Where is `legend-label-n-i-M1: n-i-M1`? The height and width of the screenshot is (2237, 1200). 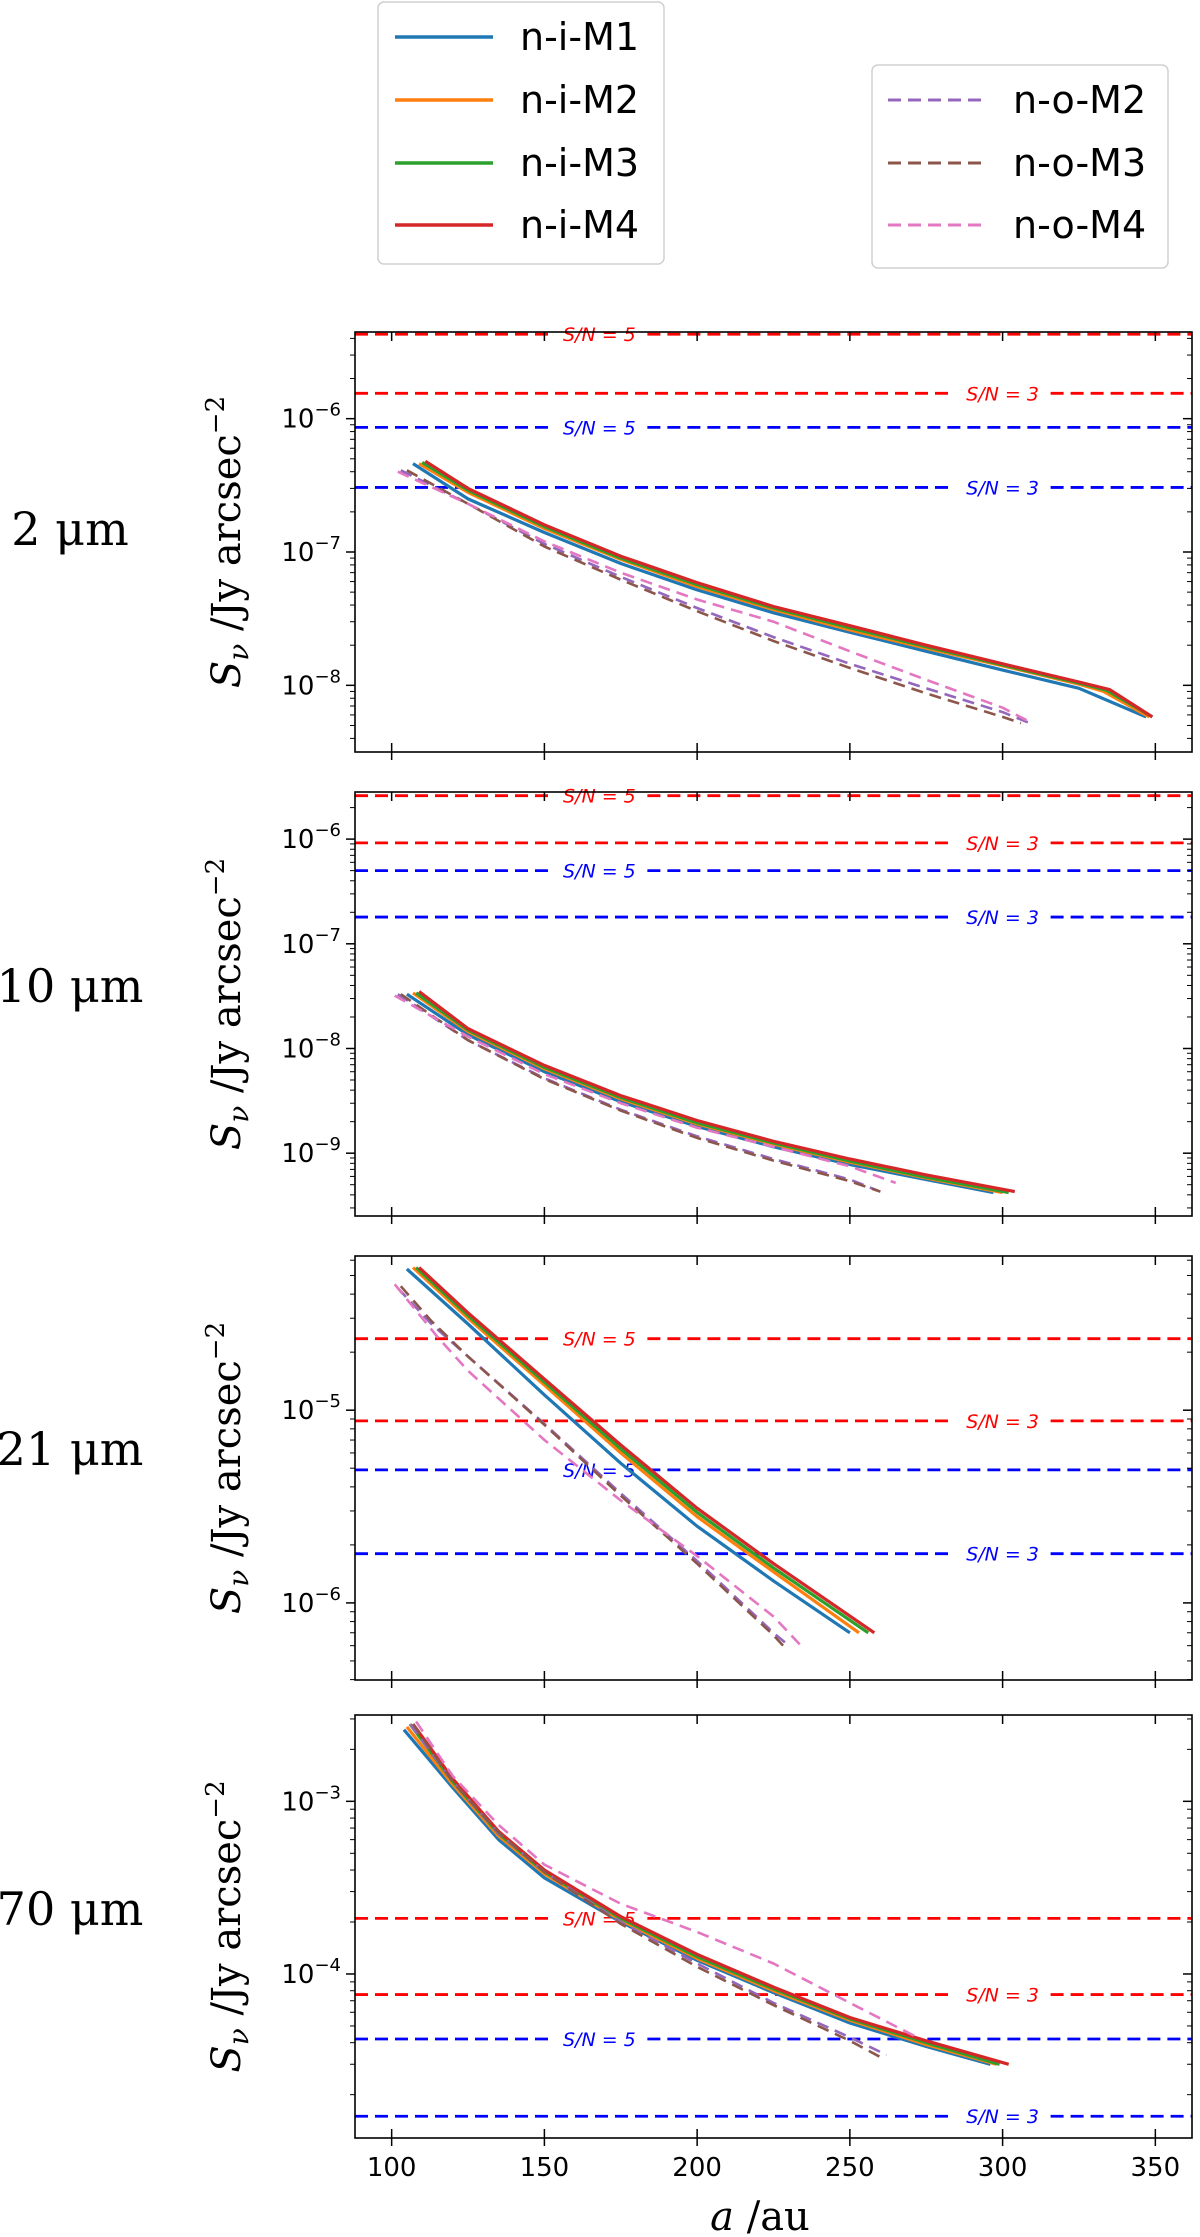 legend-label-n-i-M1: n-i-M1 is located at coordinates (579, 37).